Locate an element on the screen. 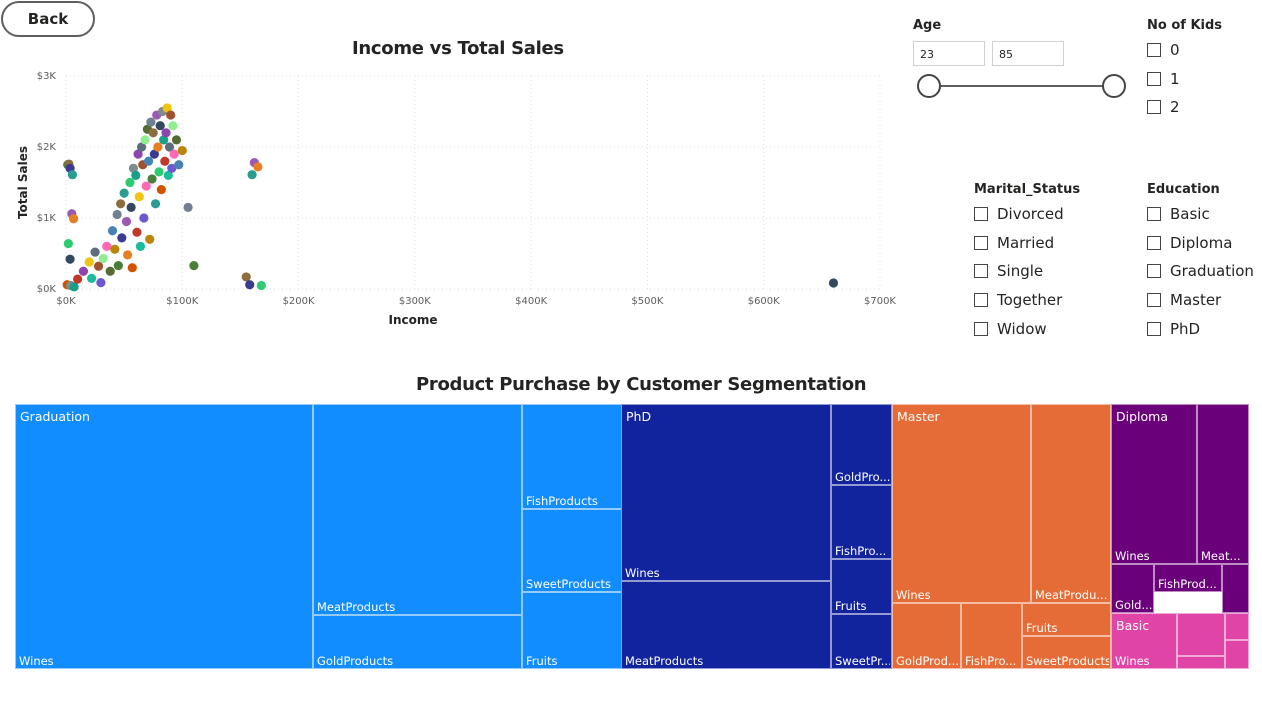 The image size is (1262, 720). education-option: Master is located at coordinates (1200, 300).